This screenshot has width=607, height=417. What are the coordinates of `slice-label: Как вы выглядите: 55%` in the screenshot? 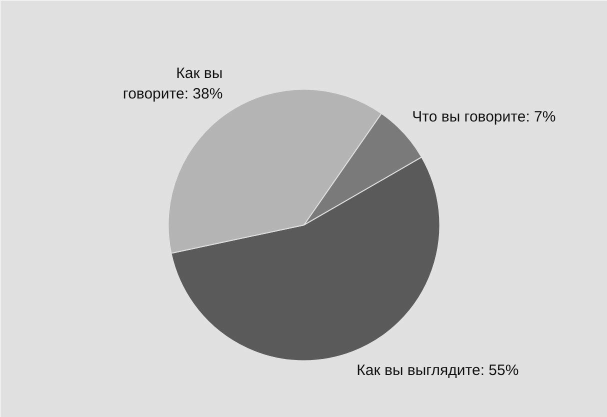 It's located at (437, 371).